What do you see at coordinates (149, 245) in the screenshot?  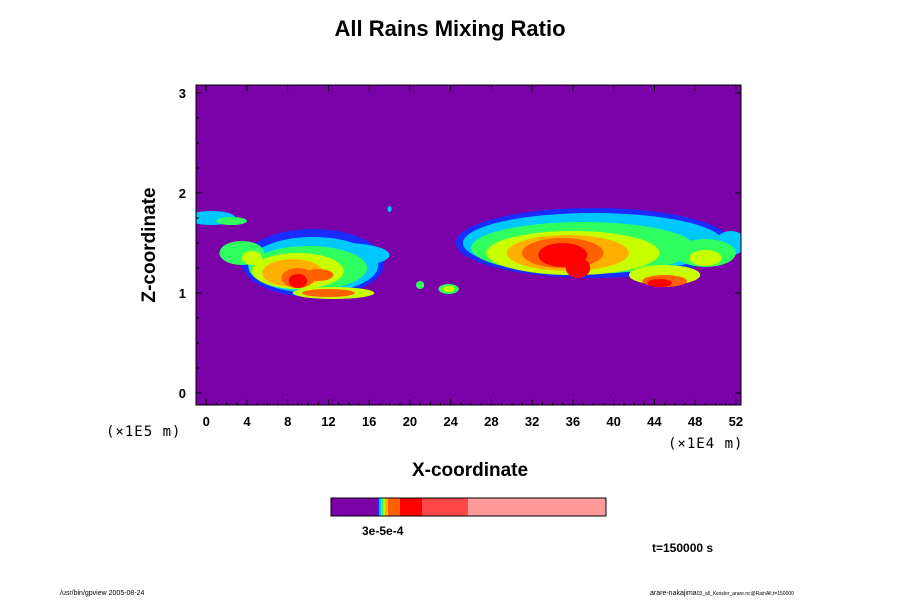 I see `y-axis-label: Z-coordinate` at bounding box center [149, 245].